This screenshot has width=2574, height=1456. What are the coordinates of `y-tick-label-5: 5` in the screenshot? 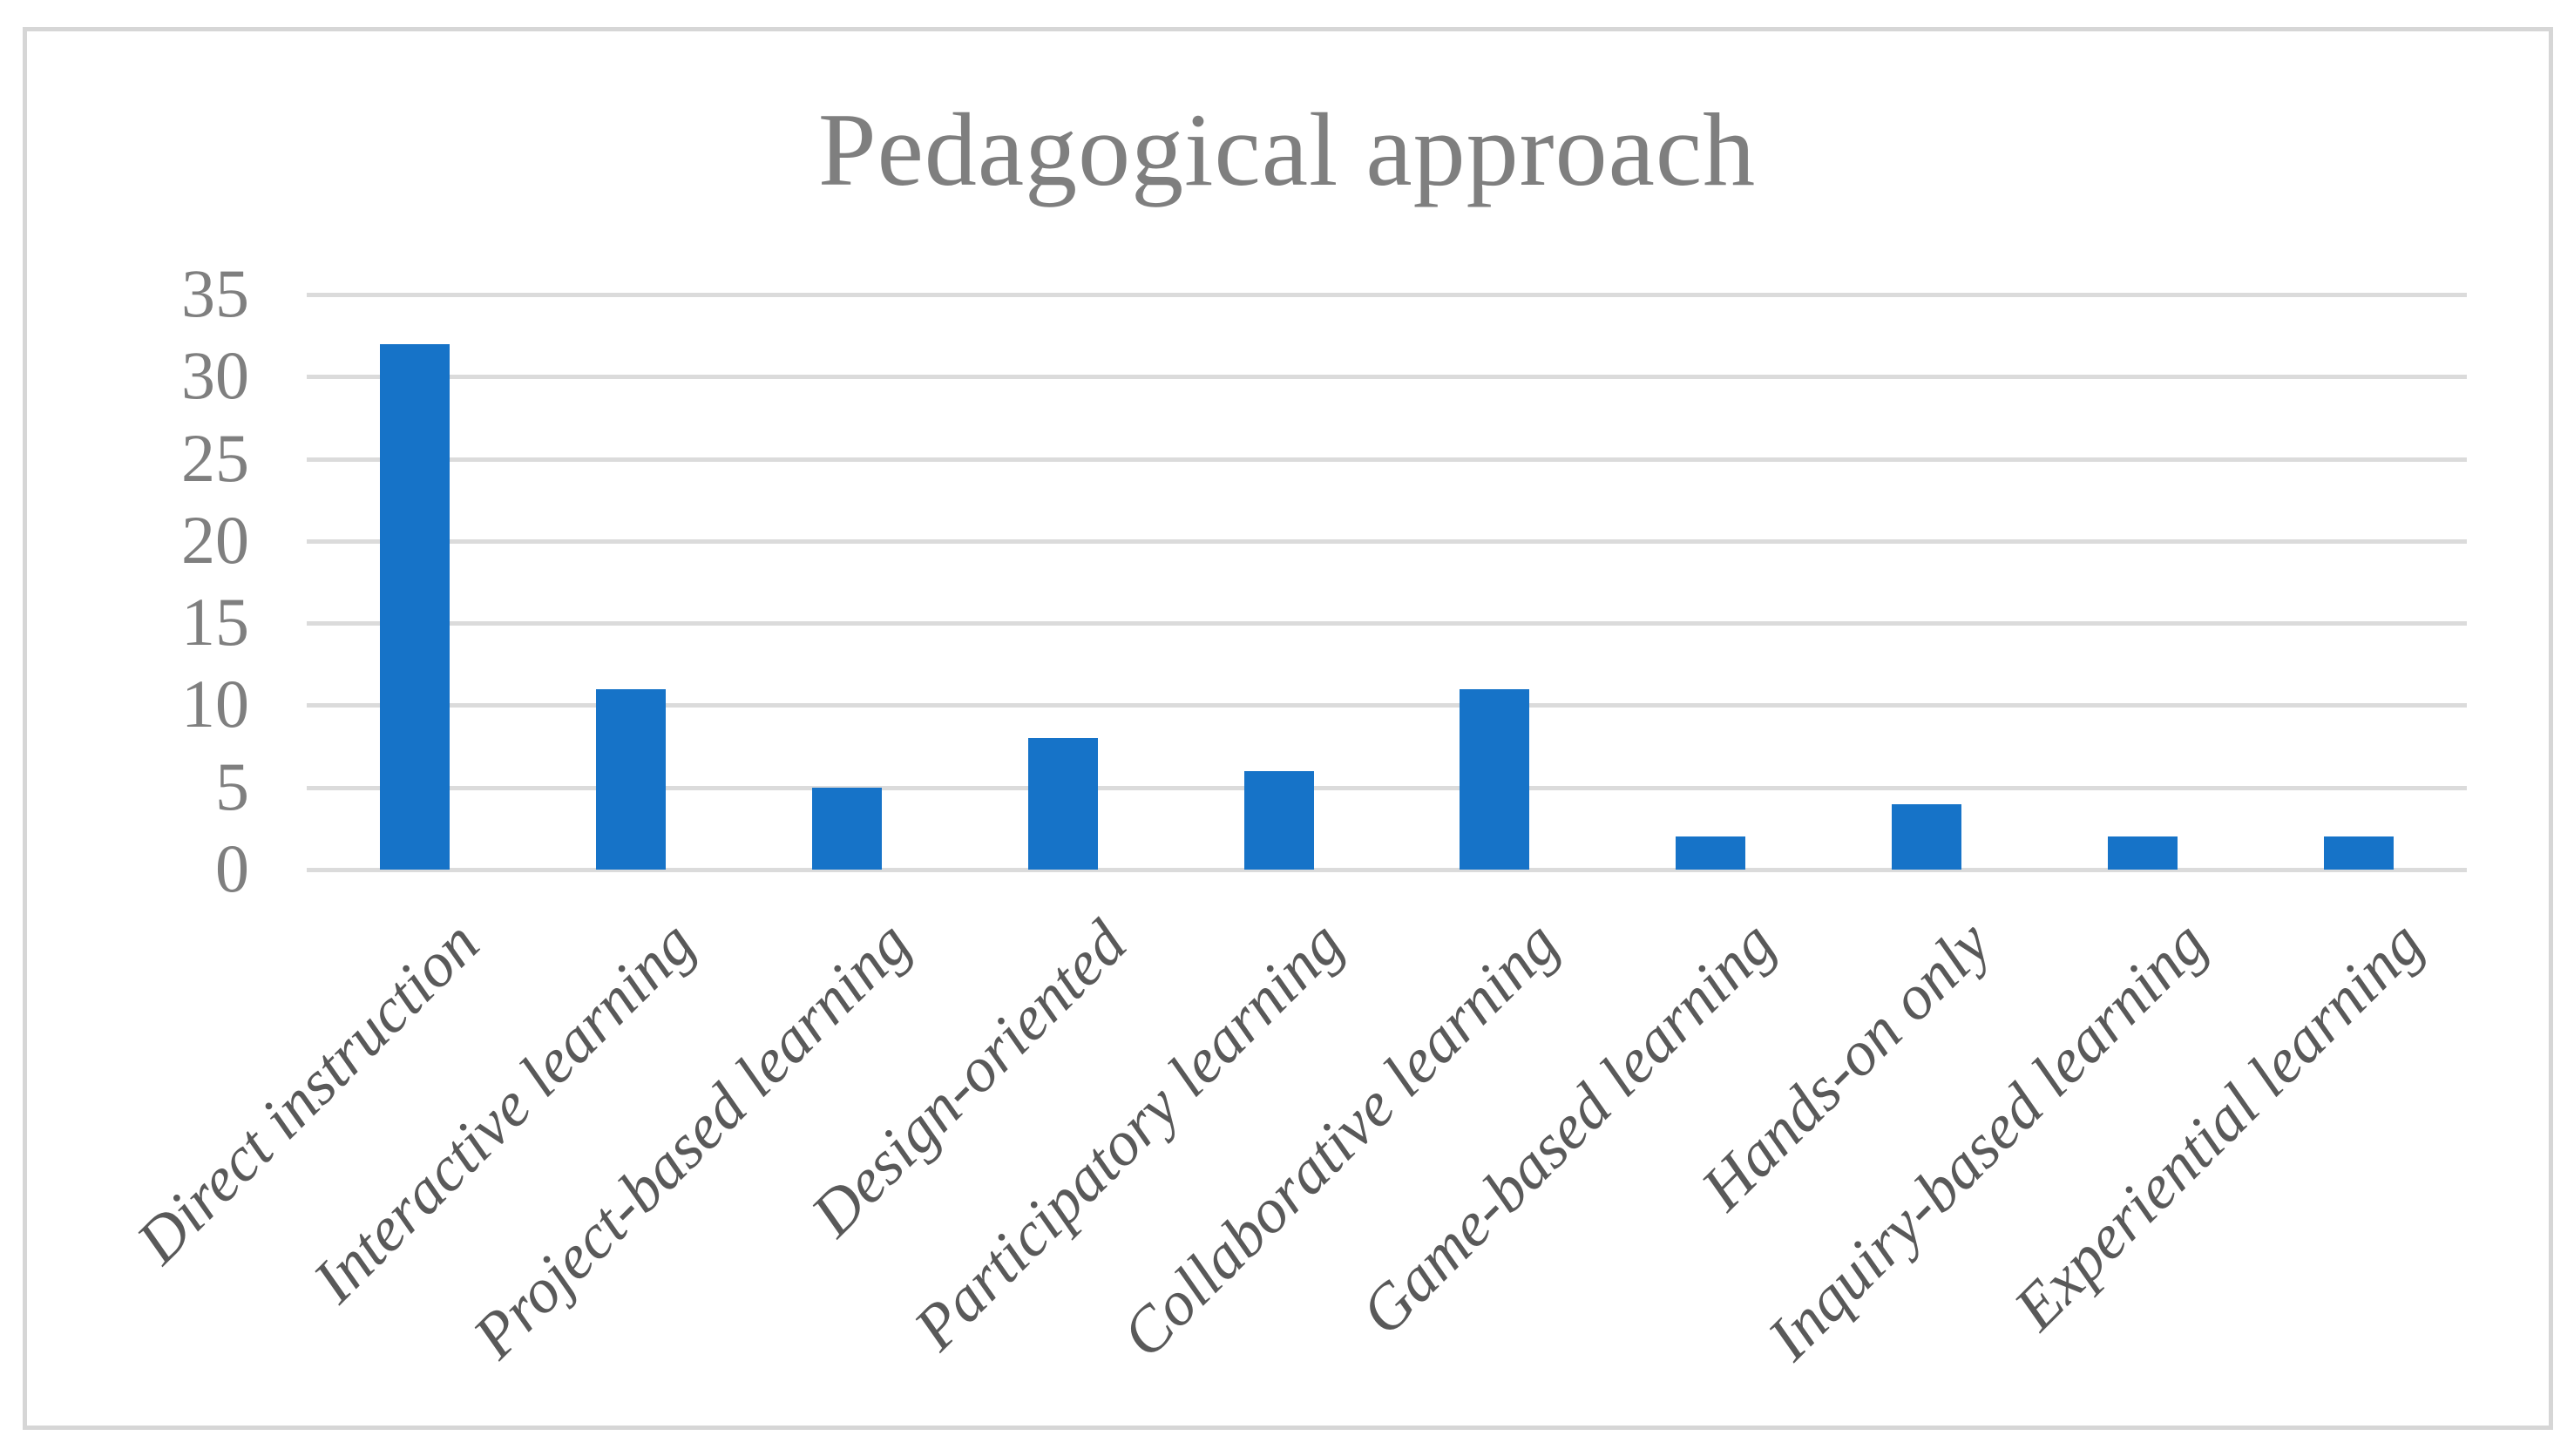 It's located at (232, 786).